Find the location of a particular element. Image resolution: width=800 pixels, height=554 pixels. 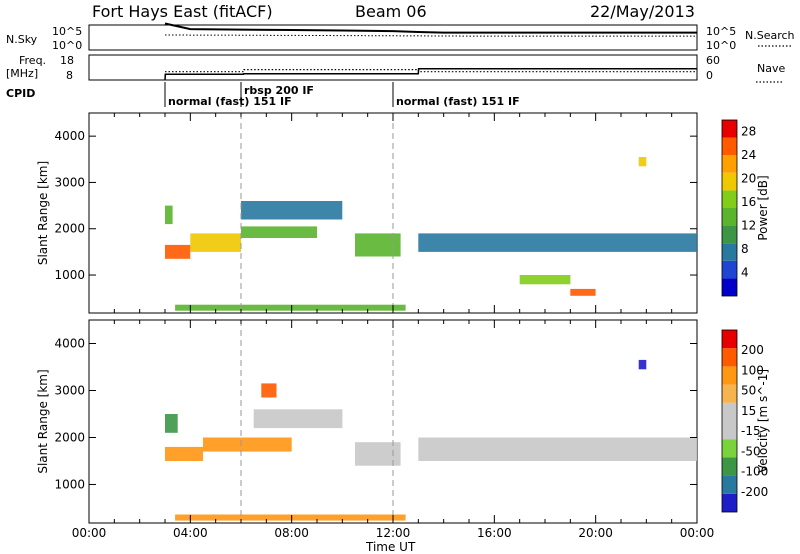

power-y-tick-label: 1000 is located at coordinates (69, 275).